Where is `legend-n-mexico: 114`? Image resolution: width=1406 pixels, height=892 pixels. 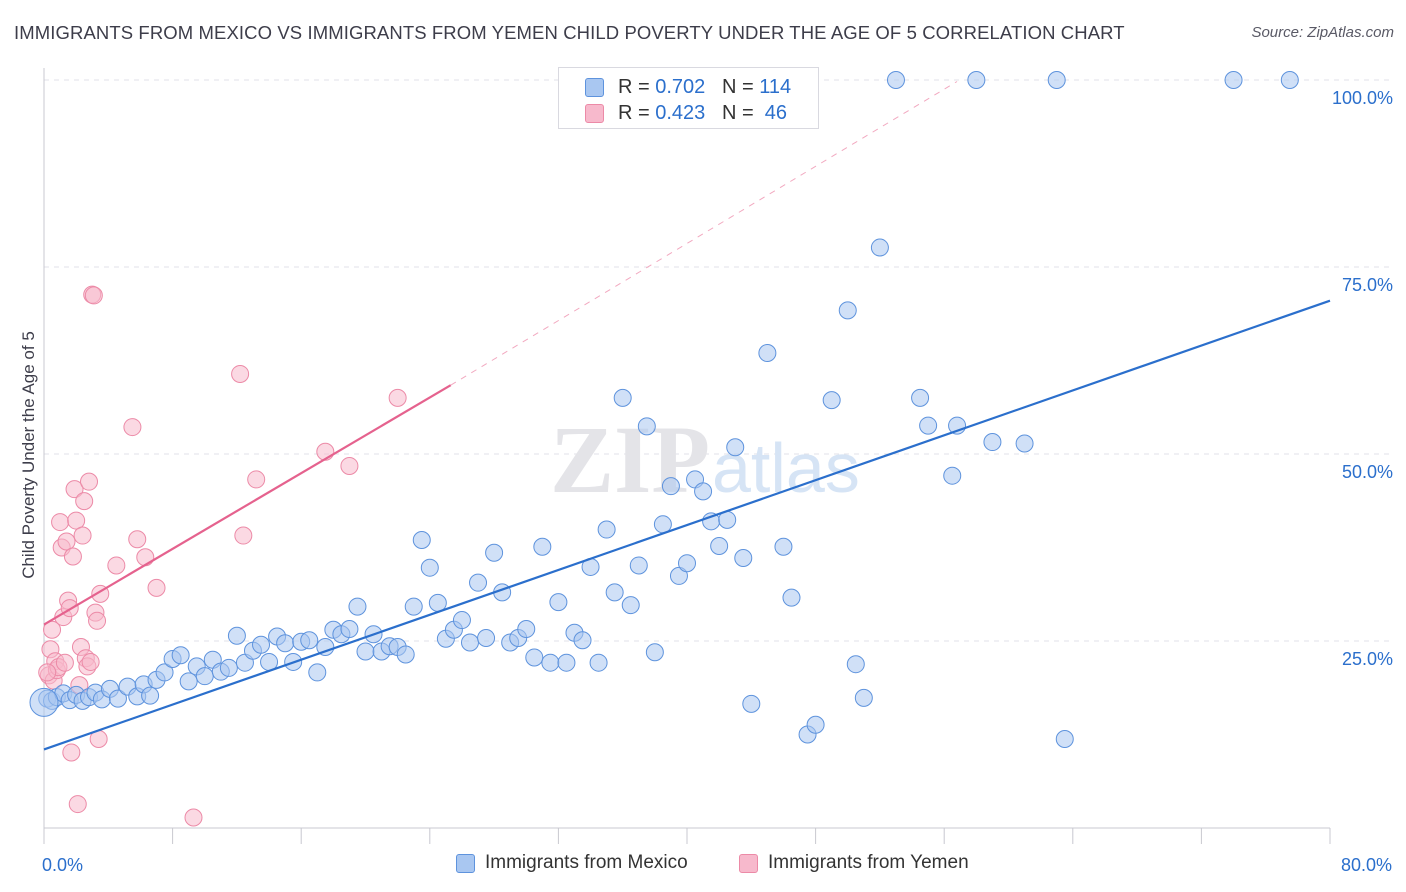 legend-n-mexico: 114 is located at coordinates (775, 86).